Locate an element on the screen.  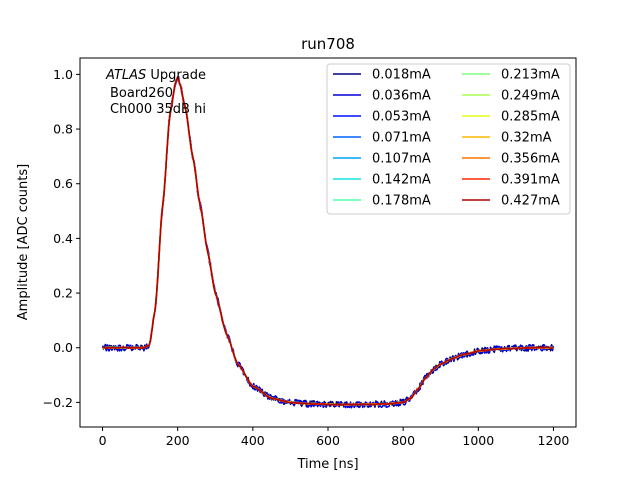
legend-label: 0.142mA is located at coordinates (401, 180).